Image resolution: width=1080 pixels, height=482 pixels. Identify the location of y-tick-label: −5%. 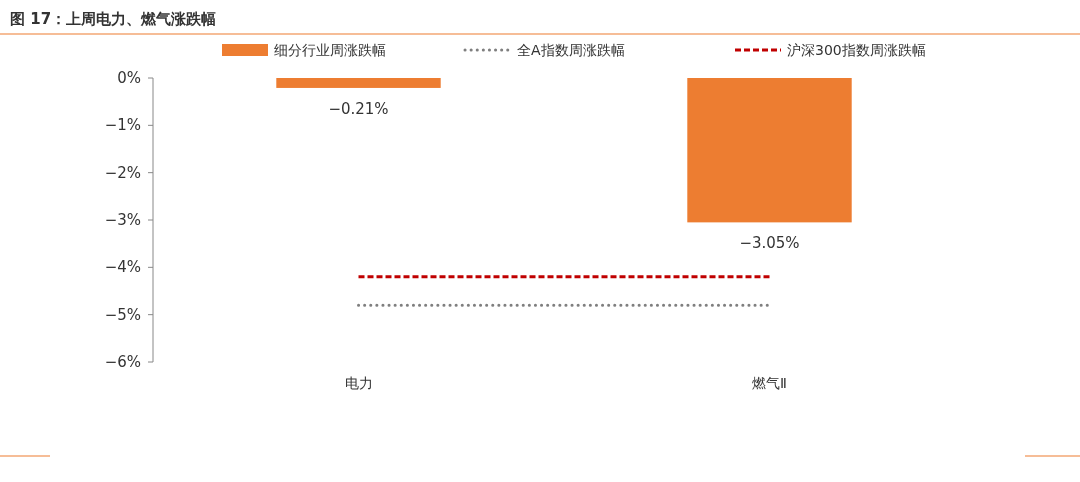
(122, 314).